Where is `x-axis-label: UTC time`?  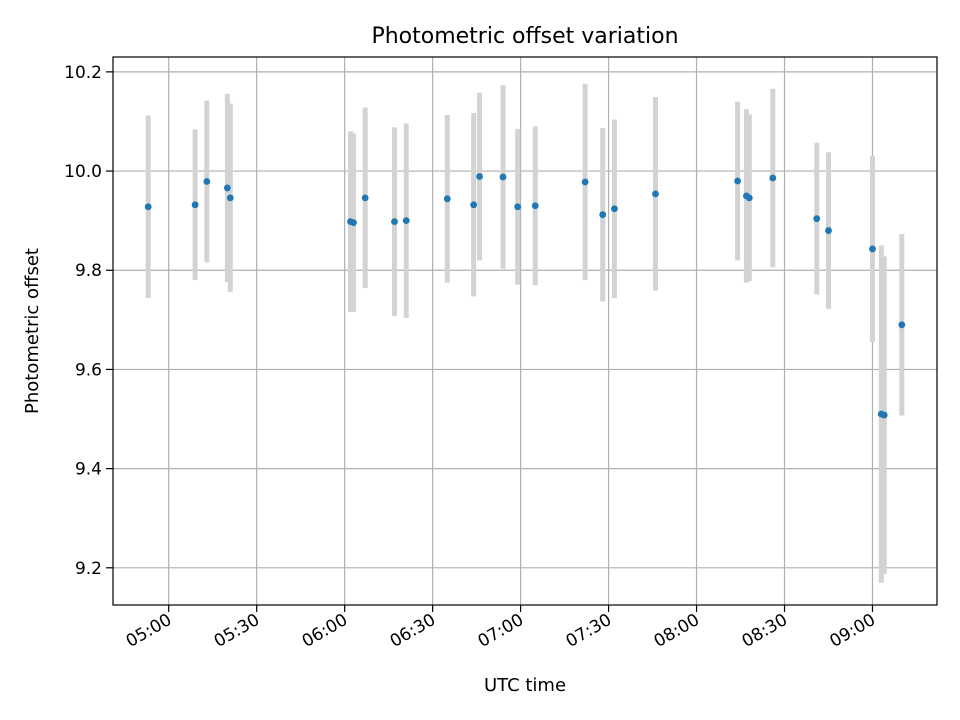
x-axis-label: UTC time is located at coordinates (525, 685).